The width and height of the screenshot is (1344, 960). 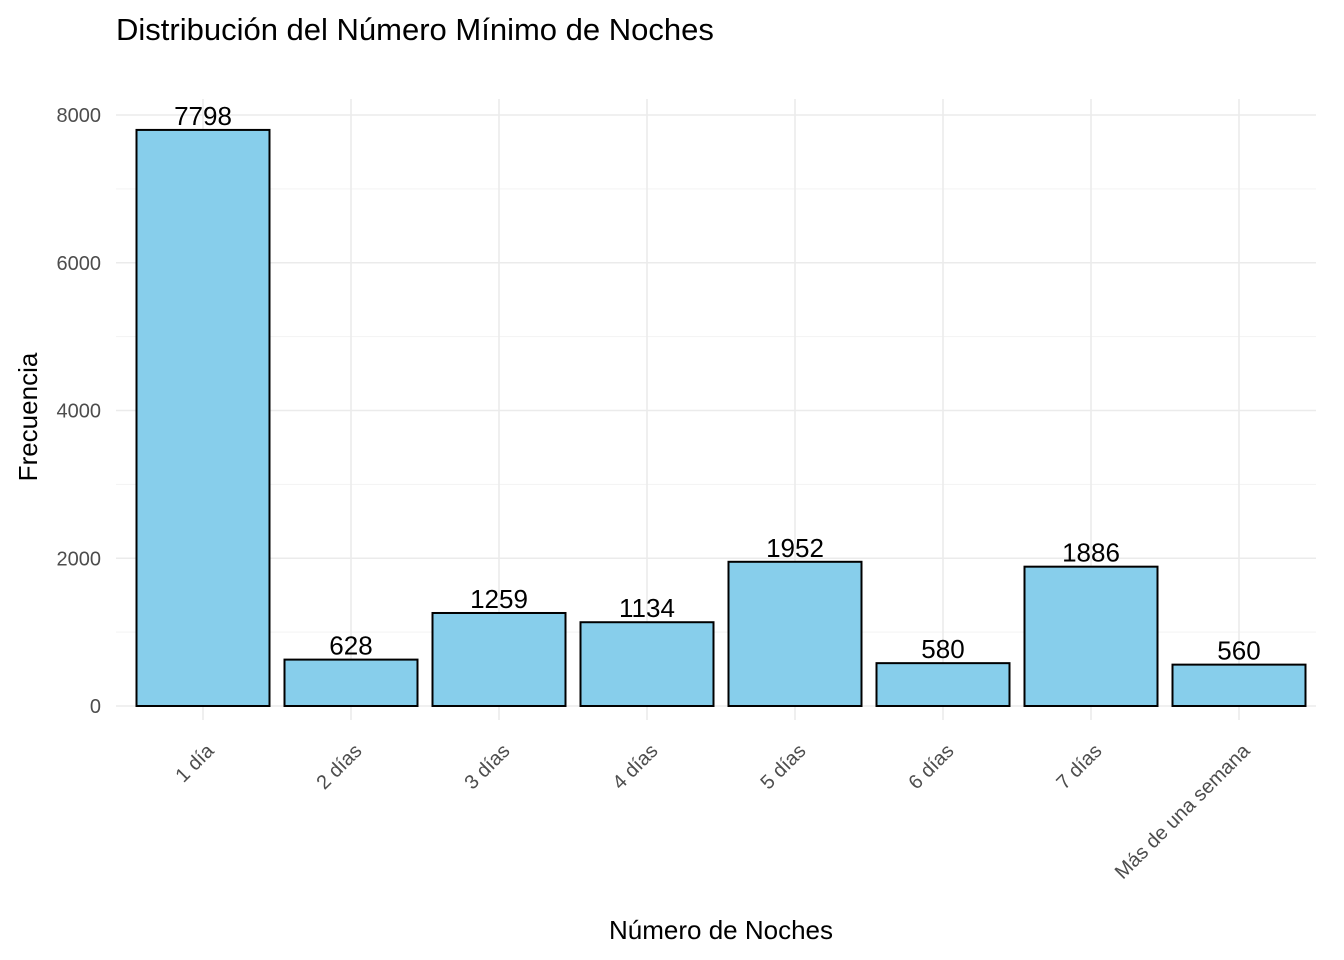 I want to click on y-tick-label: 4000, so click(x=79, y=412).